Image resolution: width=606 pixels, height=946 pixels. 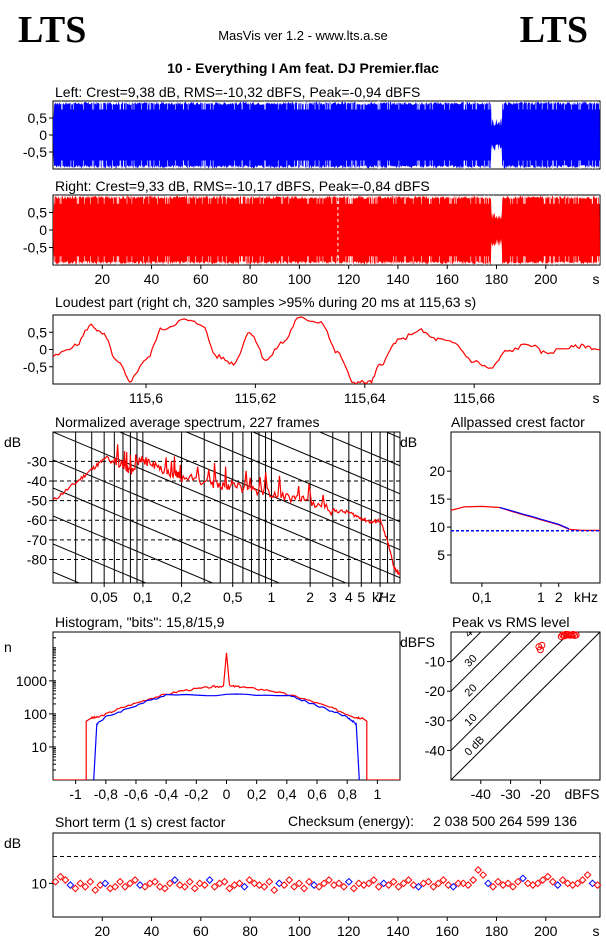 I want to click on histogram-ytick-label: 10, so click(x=39, y=747).